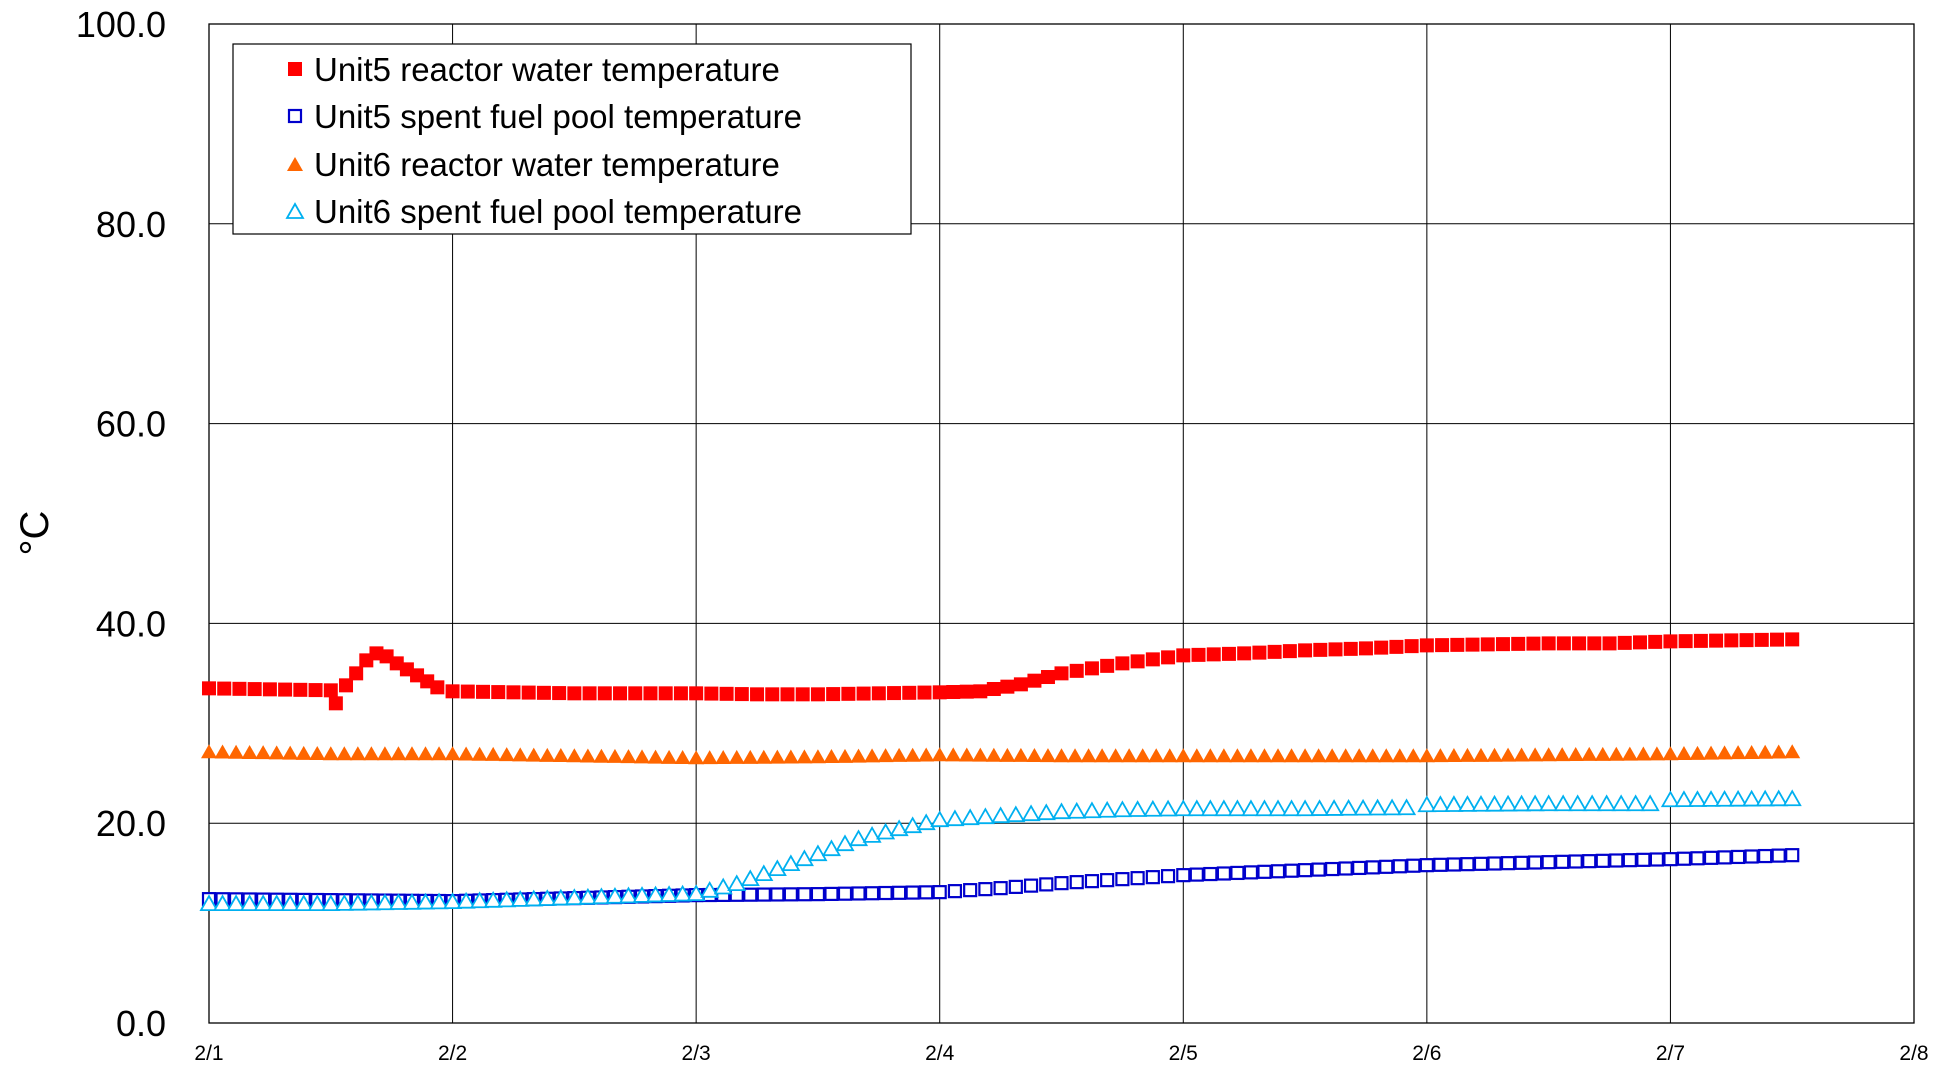 Image resolution: width=1948 pixels, height=1072 pixels. I want to click on legend-label-unit5-reactor: Unit5 reactor water temperature, so click(547, 69).